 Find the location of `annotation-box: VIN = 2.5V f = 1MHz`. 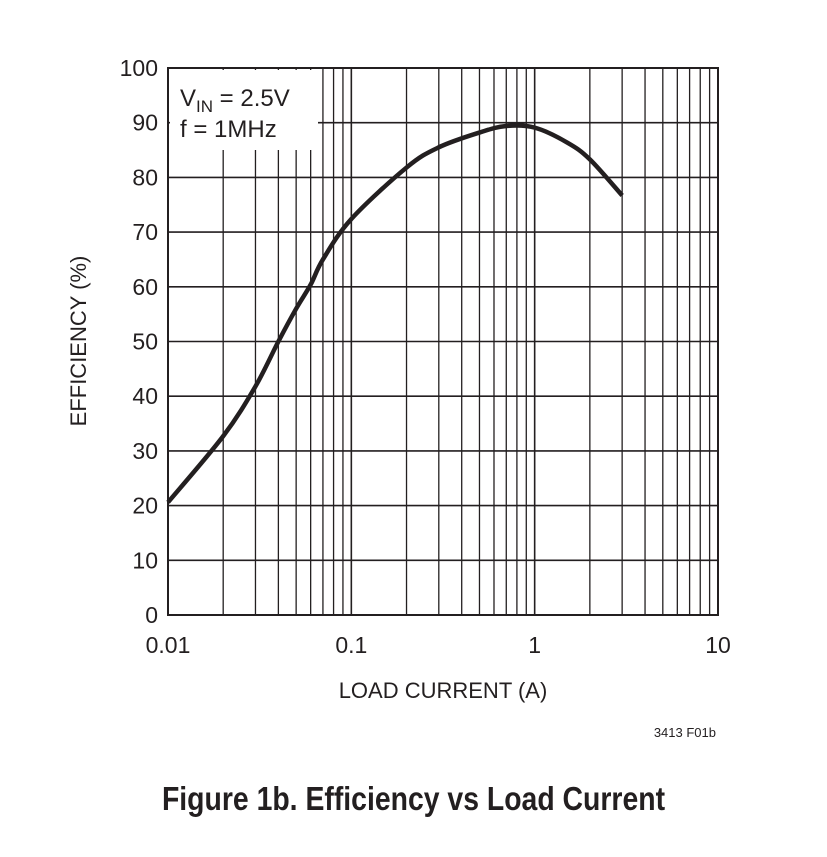

annotation-box: VIN = 2.5V f = 1MHz is located at coordinates (244, 110).